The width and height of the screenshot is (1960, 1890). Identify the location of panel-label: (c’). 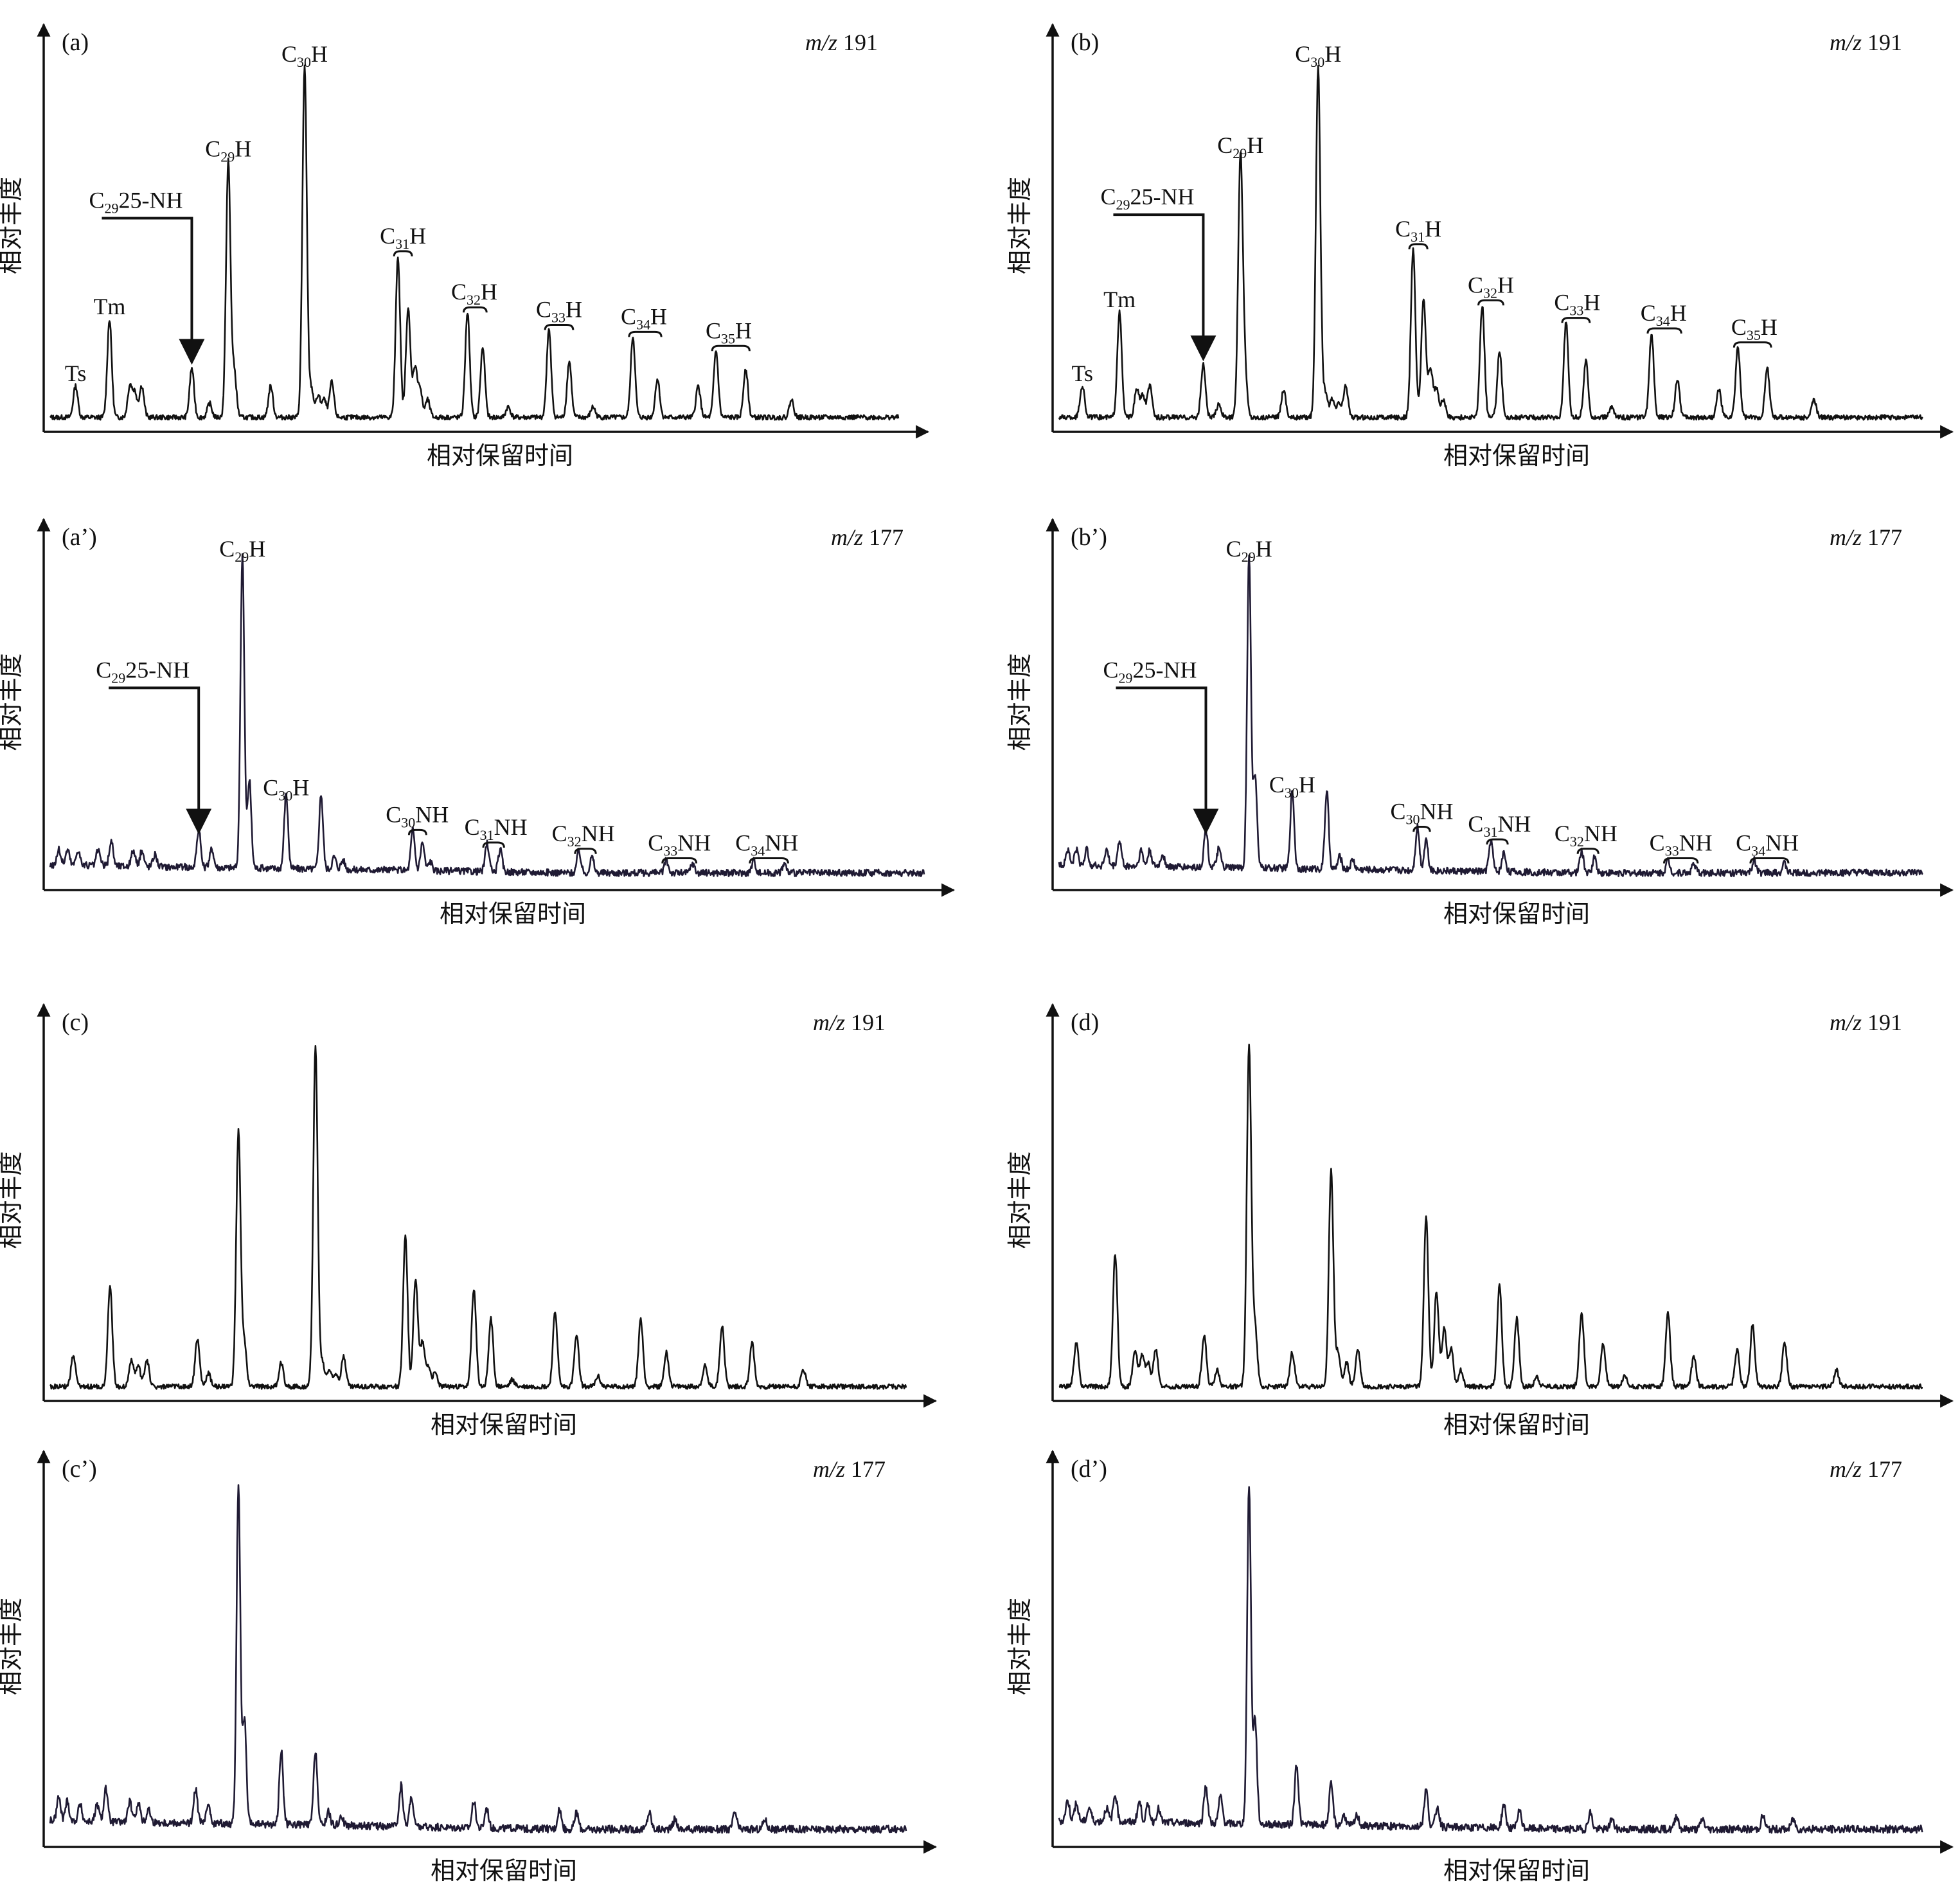
(79, 1470).